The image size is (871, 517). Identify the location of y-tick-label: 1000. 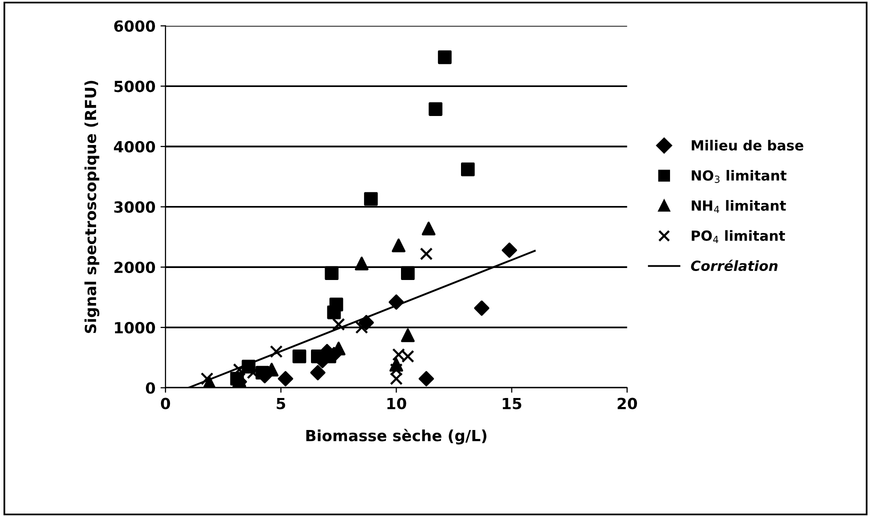
(135, 328).